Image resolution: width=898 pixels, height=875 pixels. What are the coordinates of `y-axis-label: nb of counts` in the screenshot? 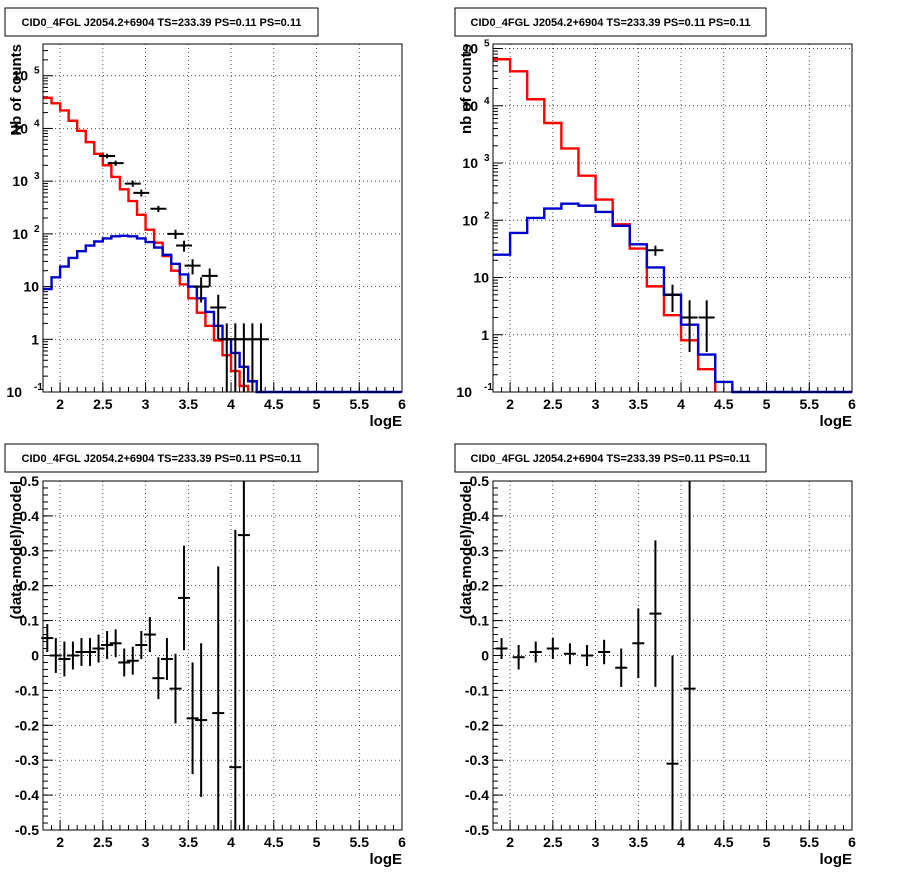 It's located at (466, 89).